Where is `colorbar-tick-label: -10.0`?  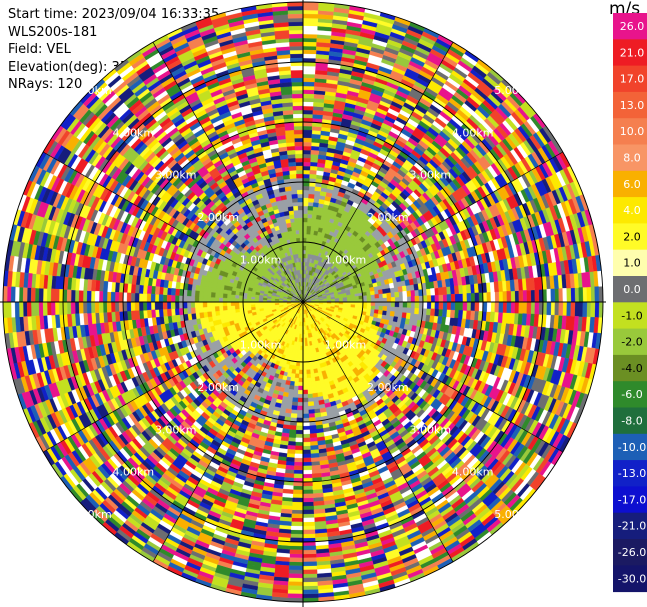
colorbar-tick-label: -10.0 is located at coordinates (632, 447).